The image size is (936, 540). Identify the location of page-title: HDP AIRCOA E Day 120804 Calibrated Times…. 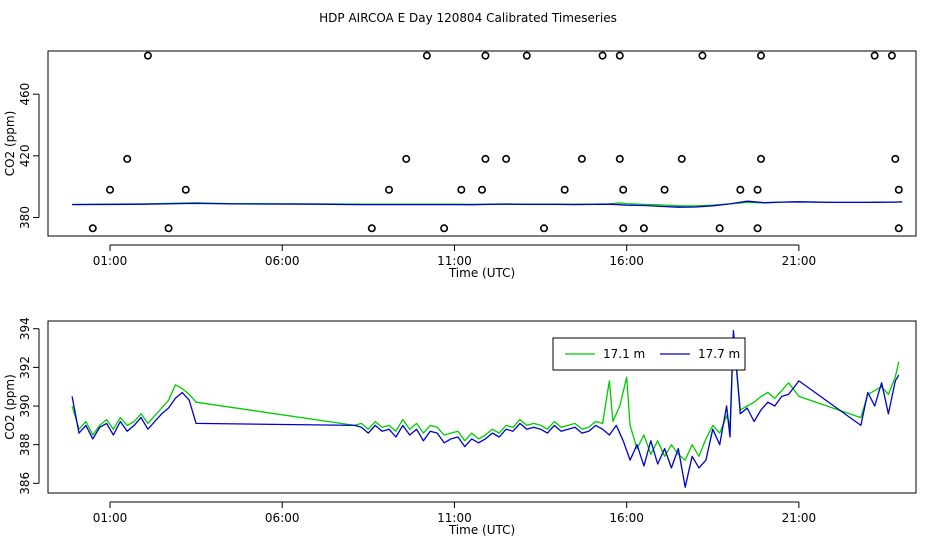
(468, 18).